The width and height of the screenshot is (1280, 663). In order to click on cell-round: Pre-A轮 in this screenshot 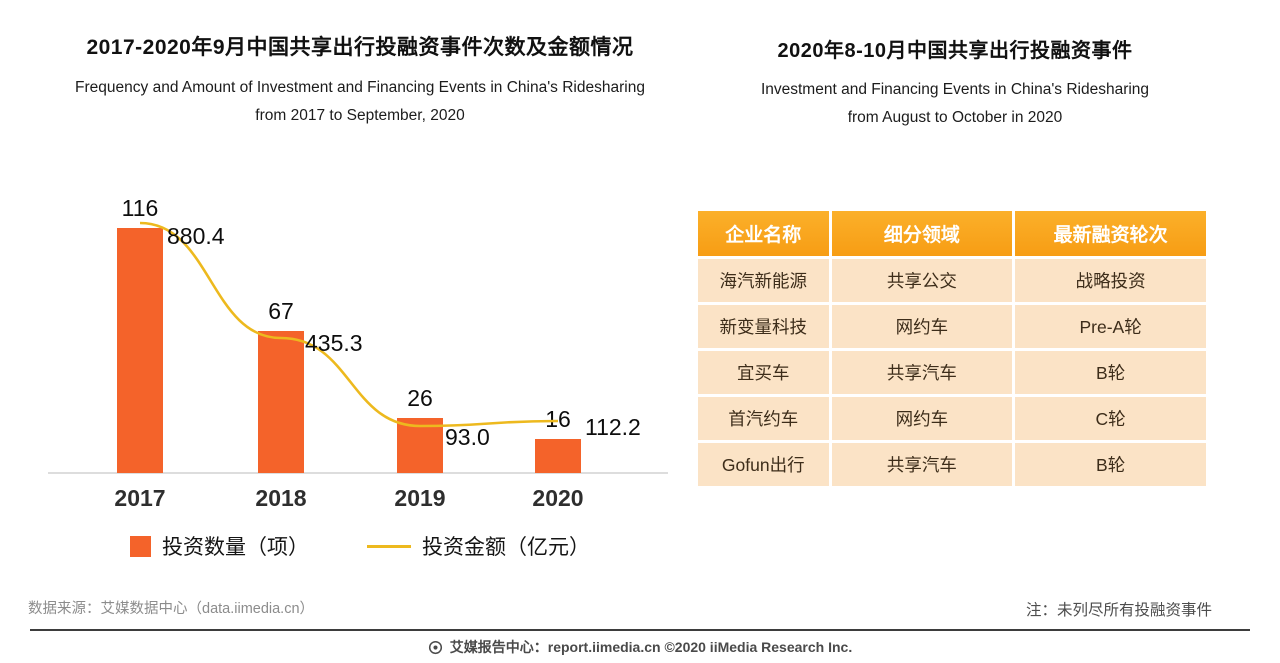, I will do `click(1110, 326)`.